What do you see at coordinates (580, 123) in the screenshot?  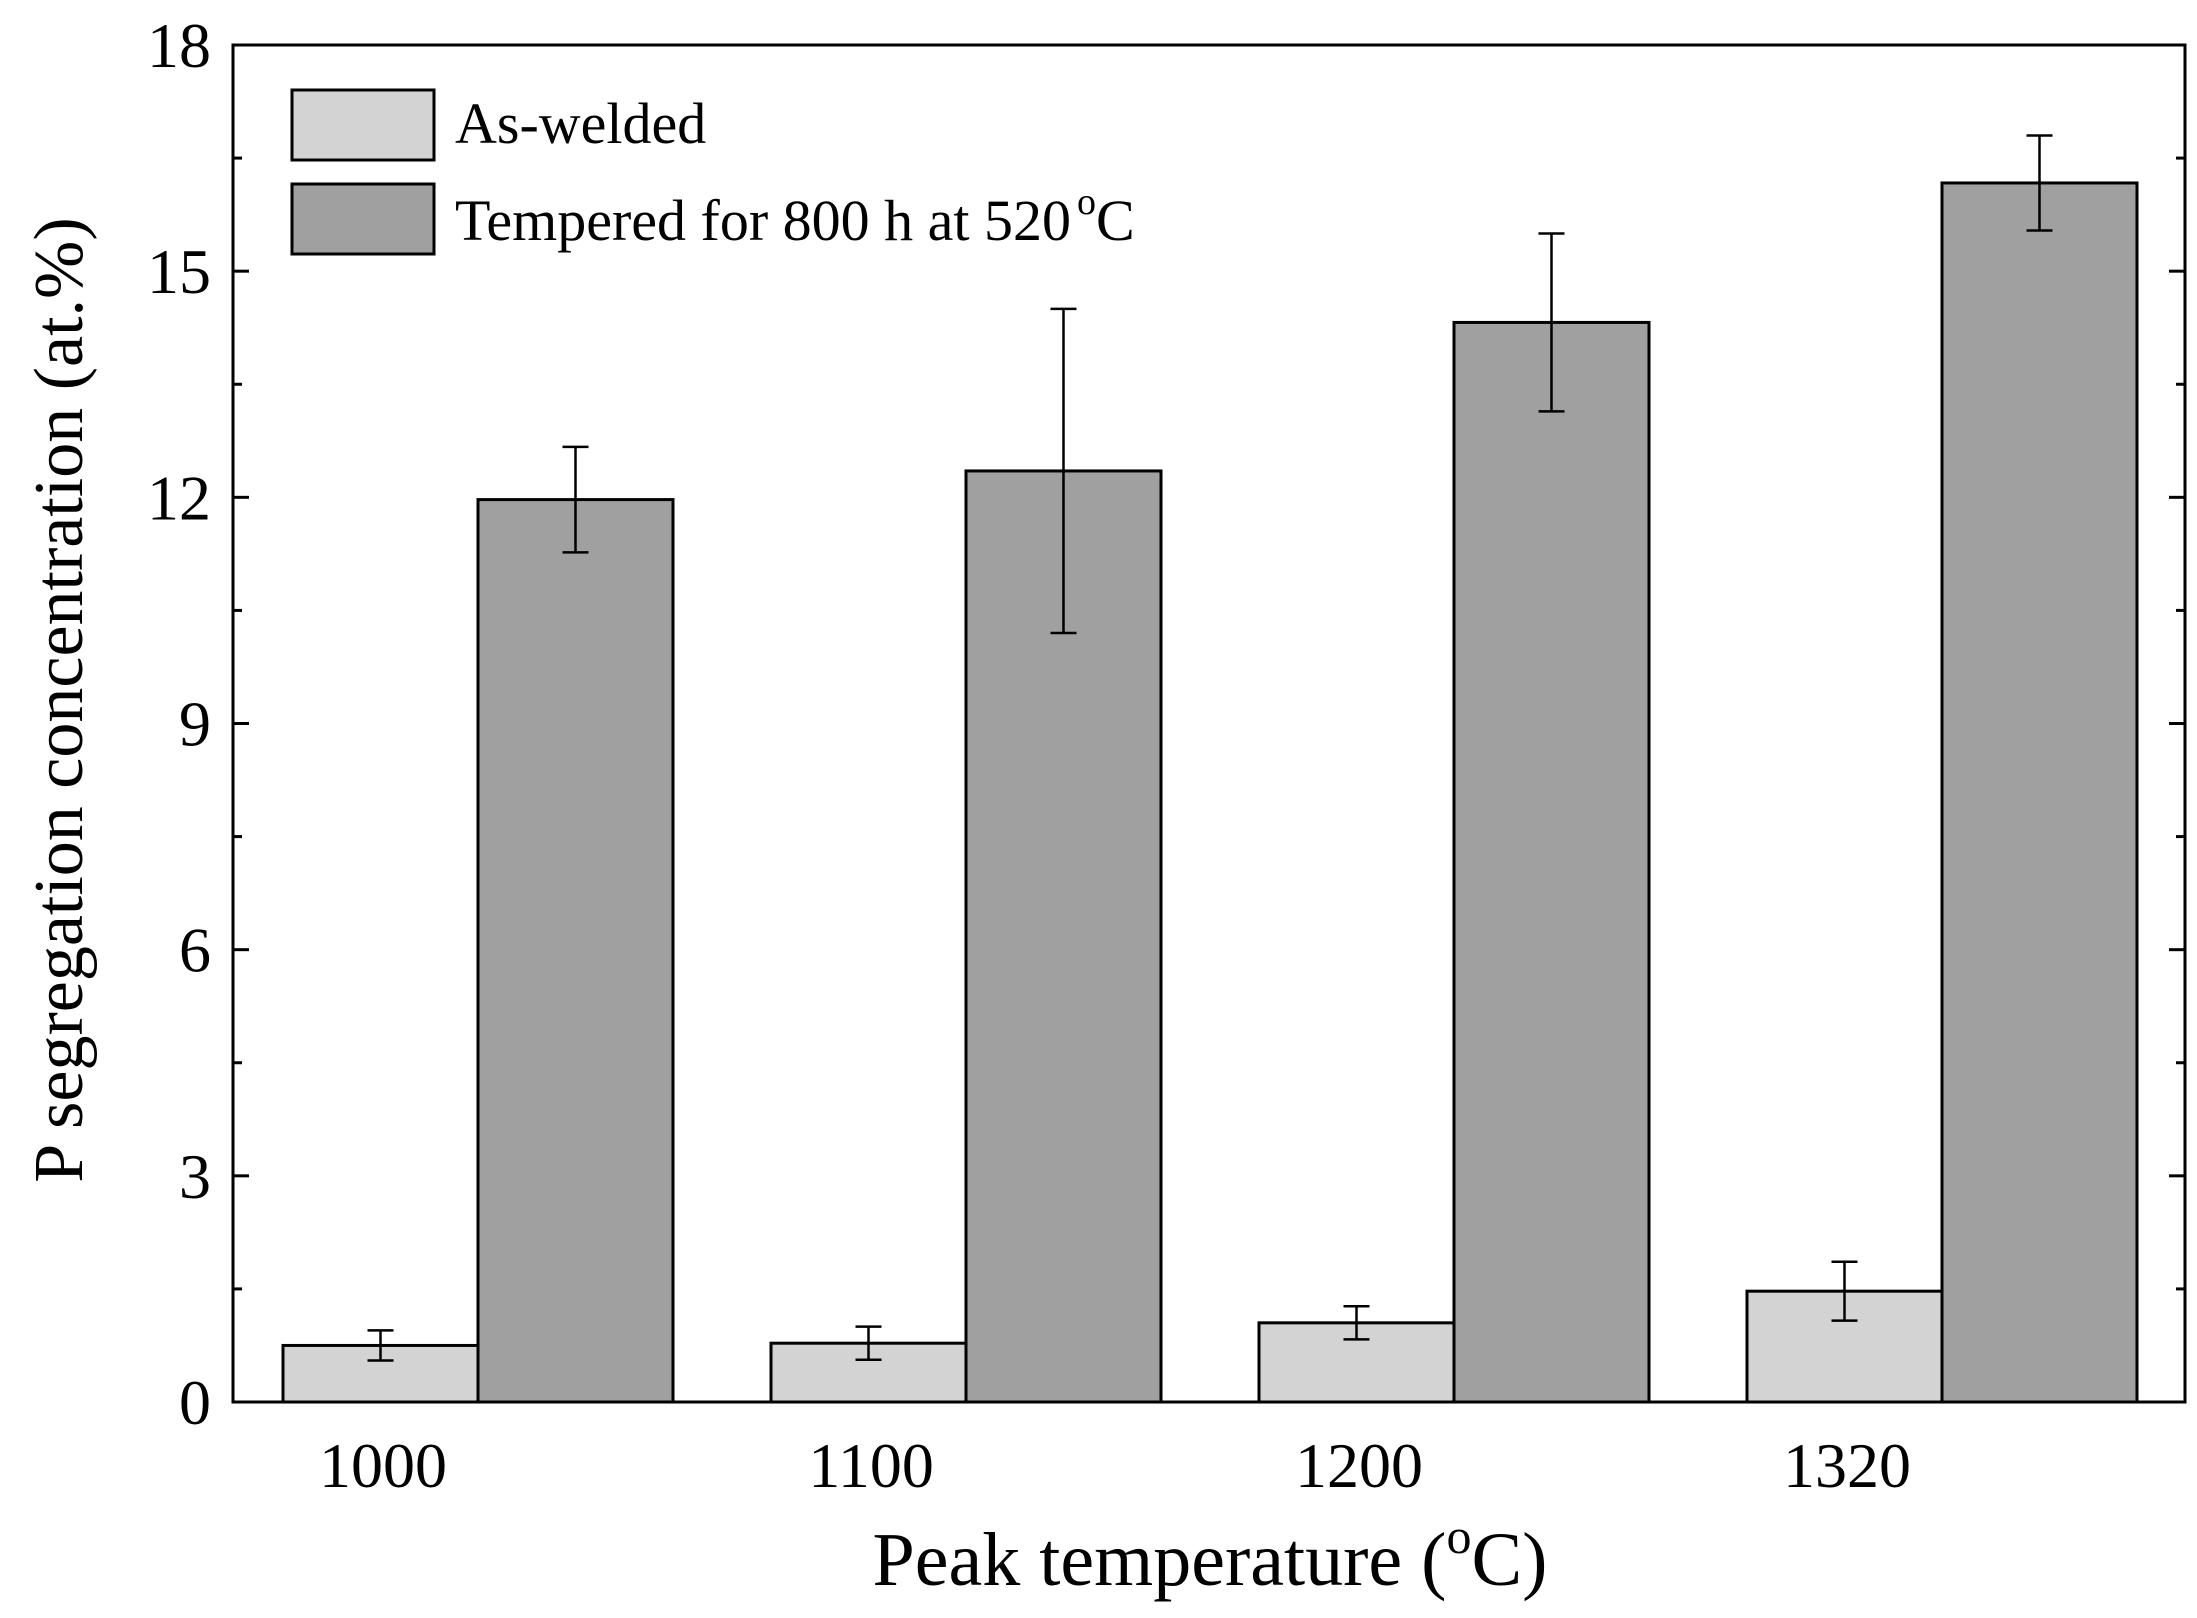 I see `legend-label-as-welded: As-welded` at bounding box center [580, 123].